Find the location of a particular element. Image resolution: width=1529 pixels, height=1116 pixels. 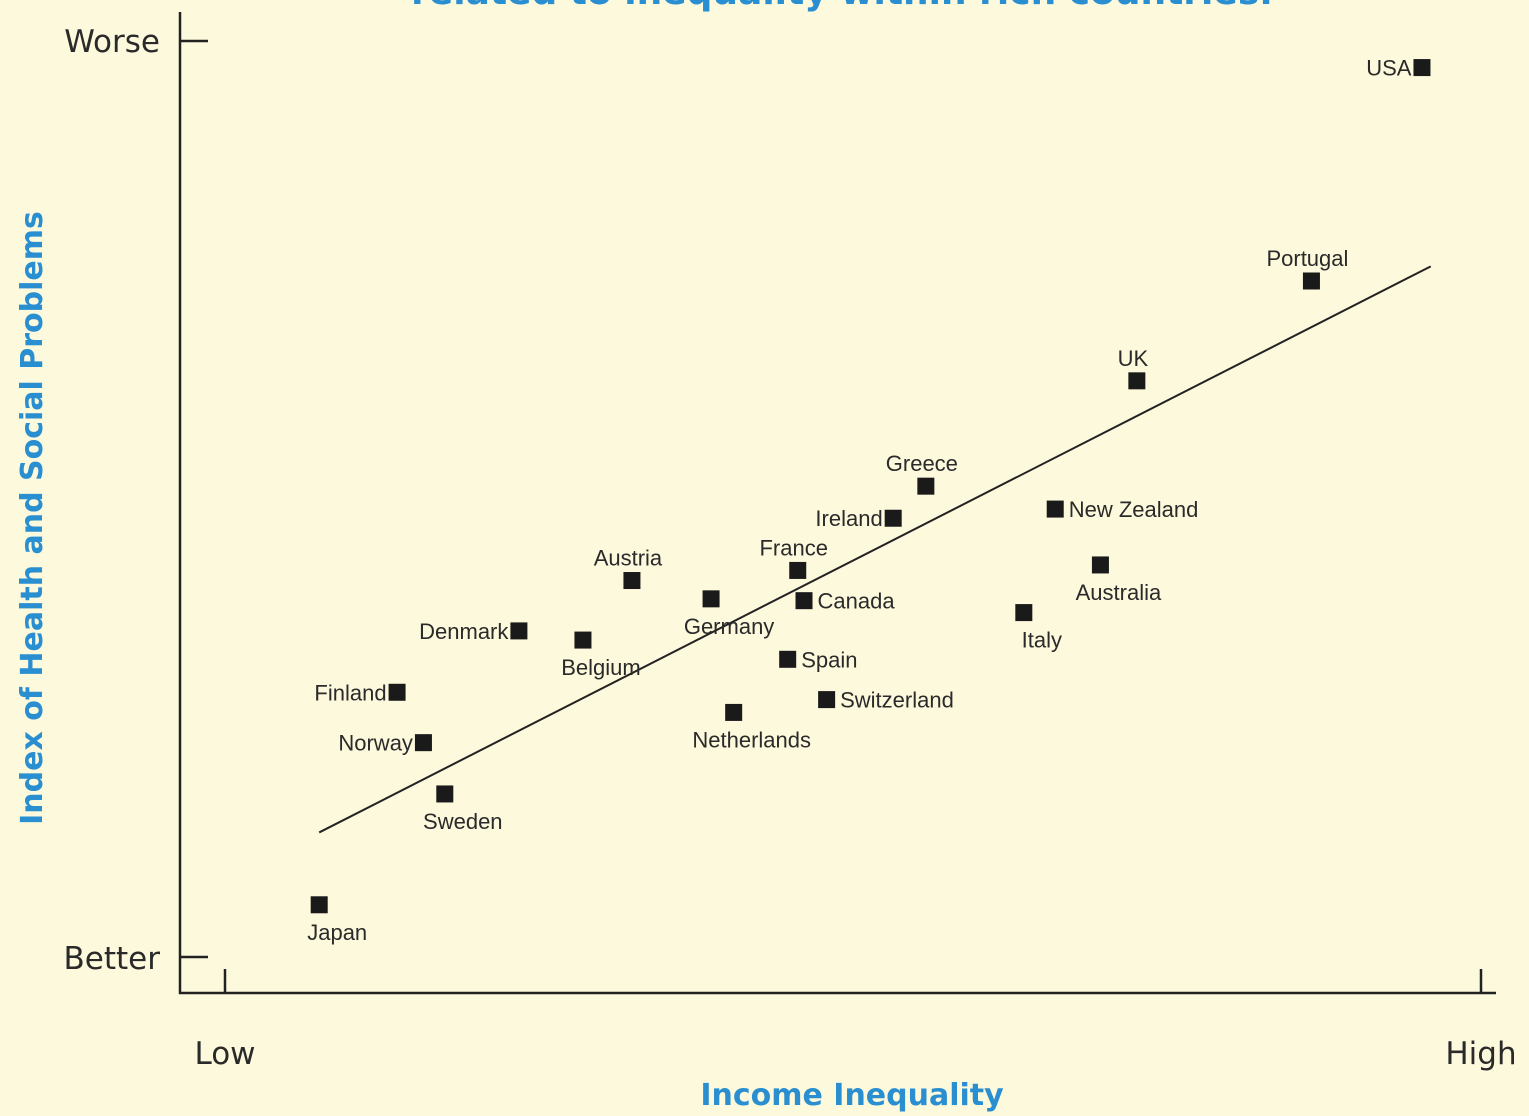

point-label-canada: Canada is located at coordinates (857, 601).